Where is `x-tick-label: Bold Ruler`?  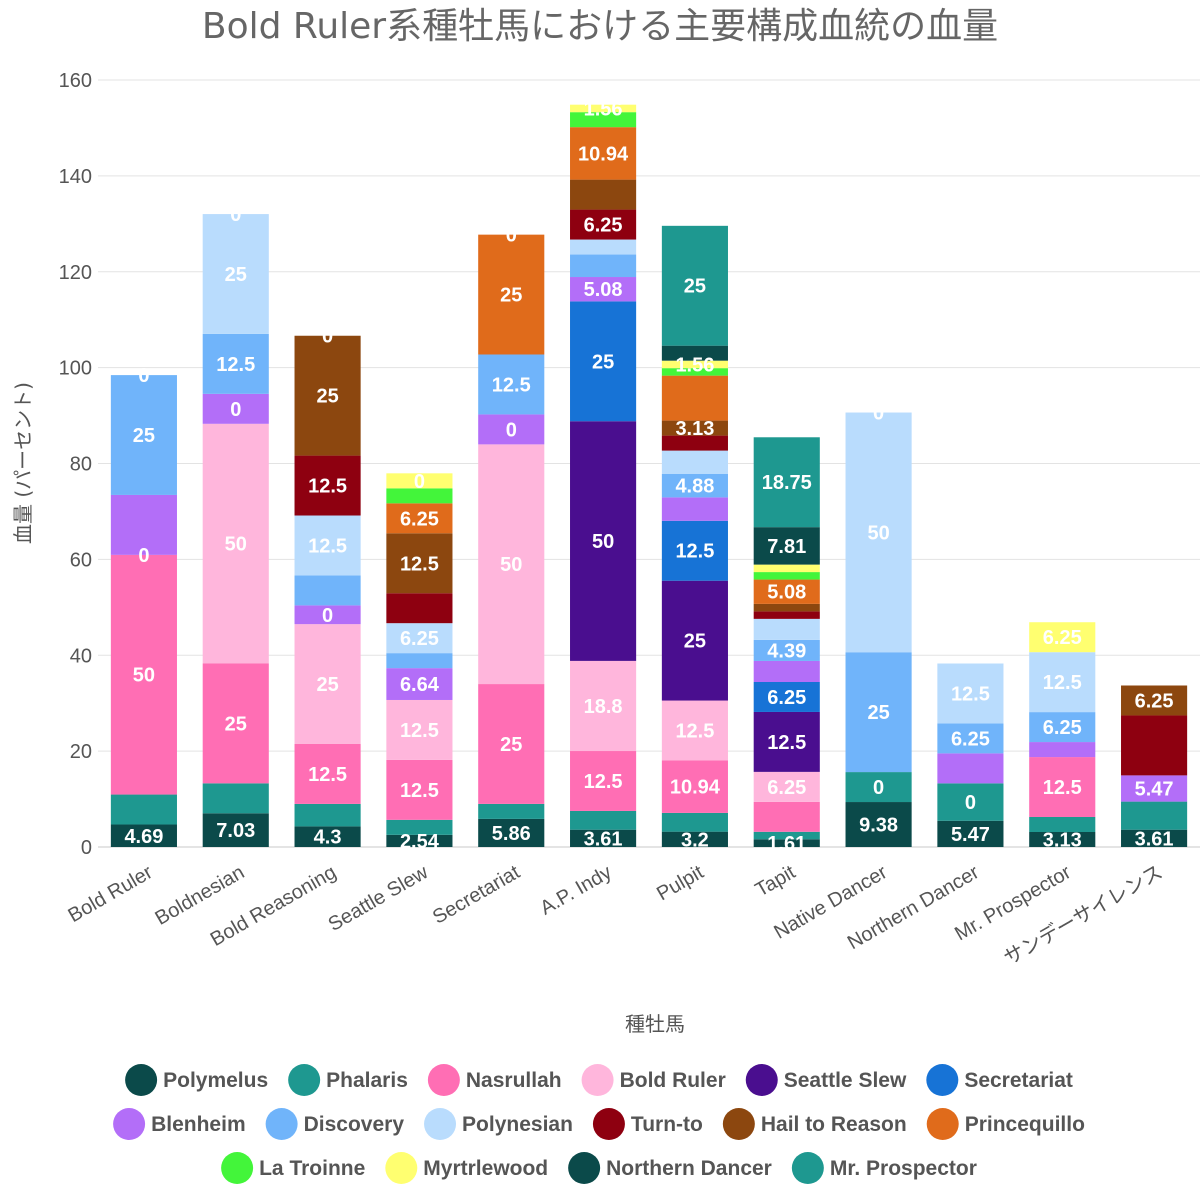
x-tick-label: Bold Ruler is located at coordinates (111, 894).